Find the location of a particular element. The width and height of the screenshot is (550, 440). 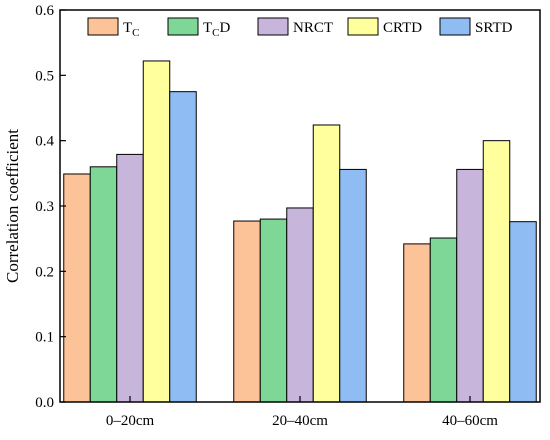

y-tick-label: 0.2 is located at coordinates (44, 272).